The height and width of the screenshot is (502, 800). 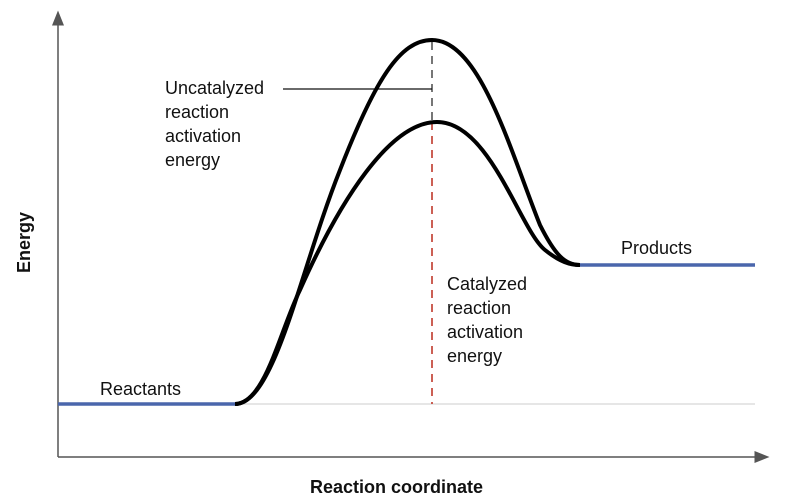 What do you see at coordinates (141, 389) in the screenshot?
I see `reactants-label: Reactants` at bounding box center [141, 389].